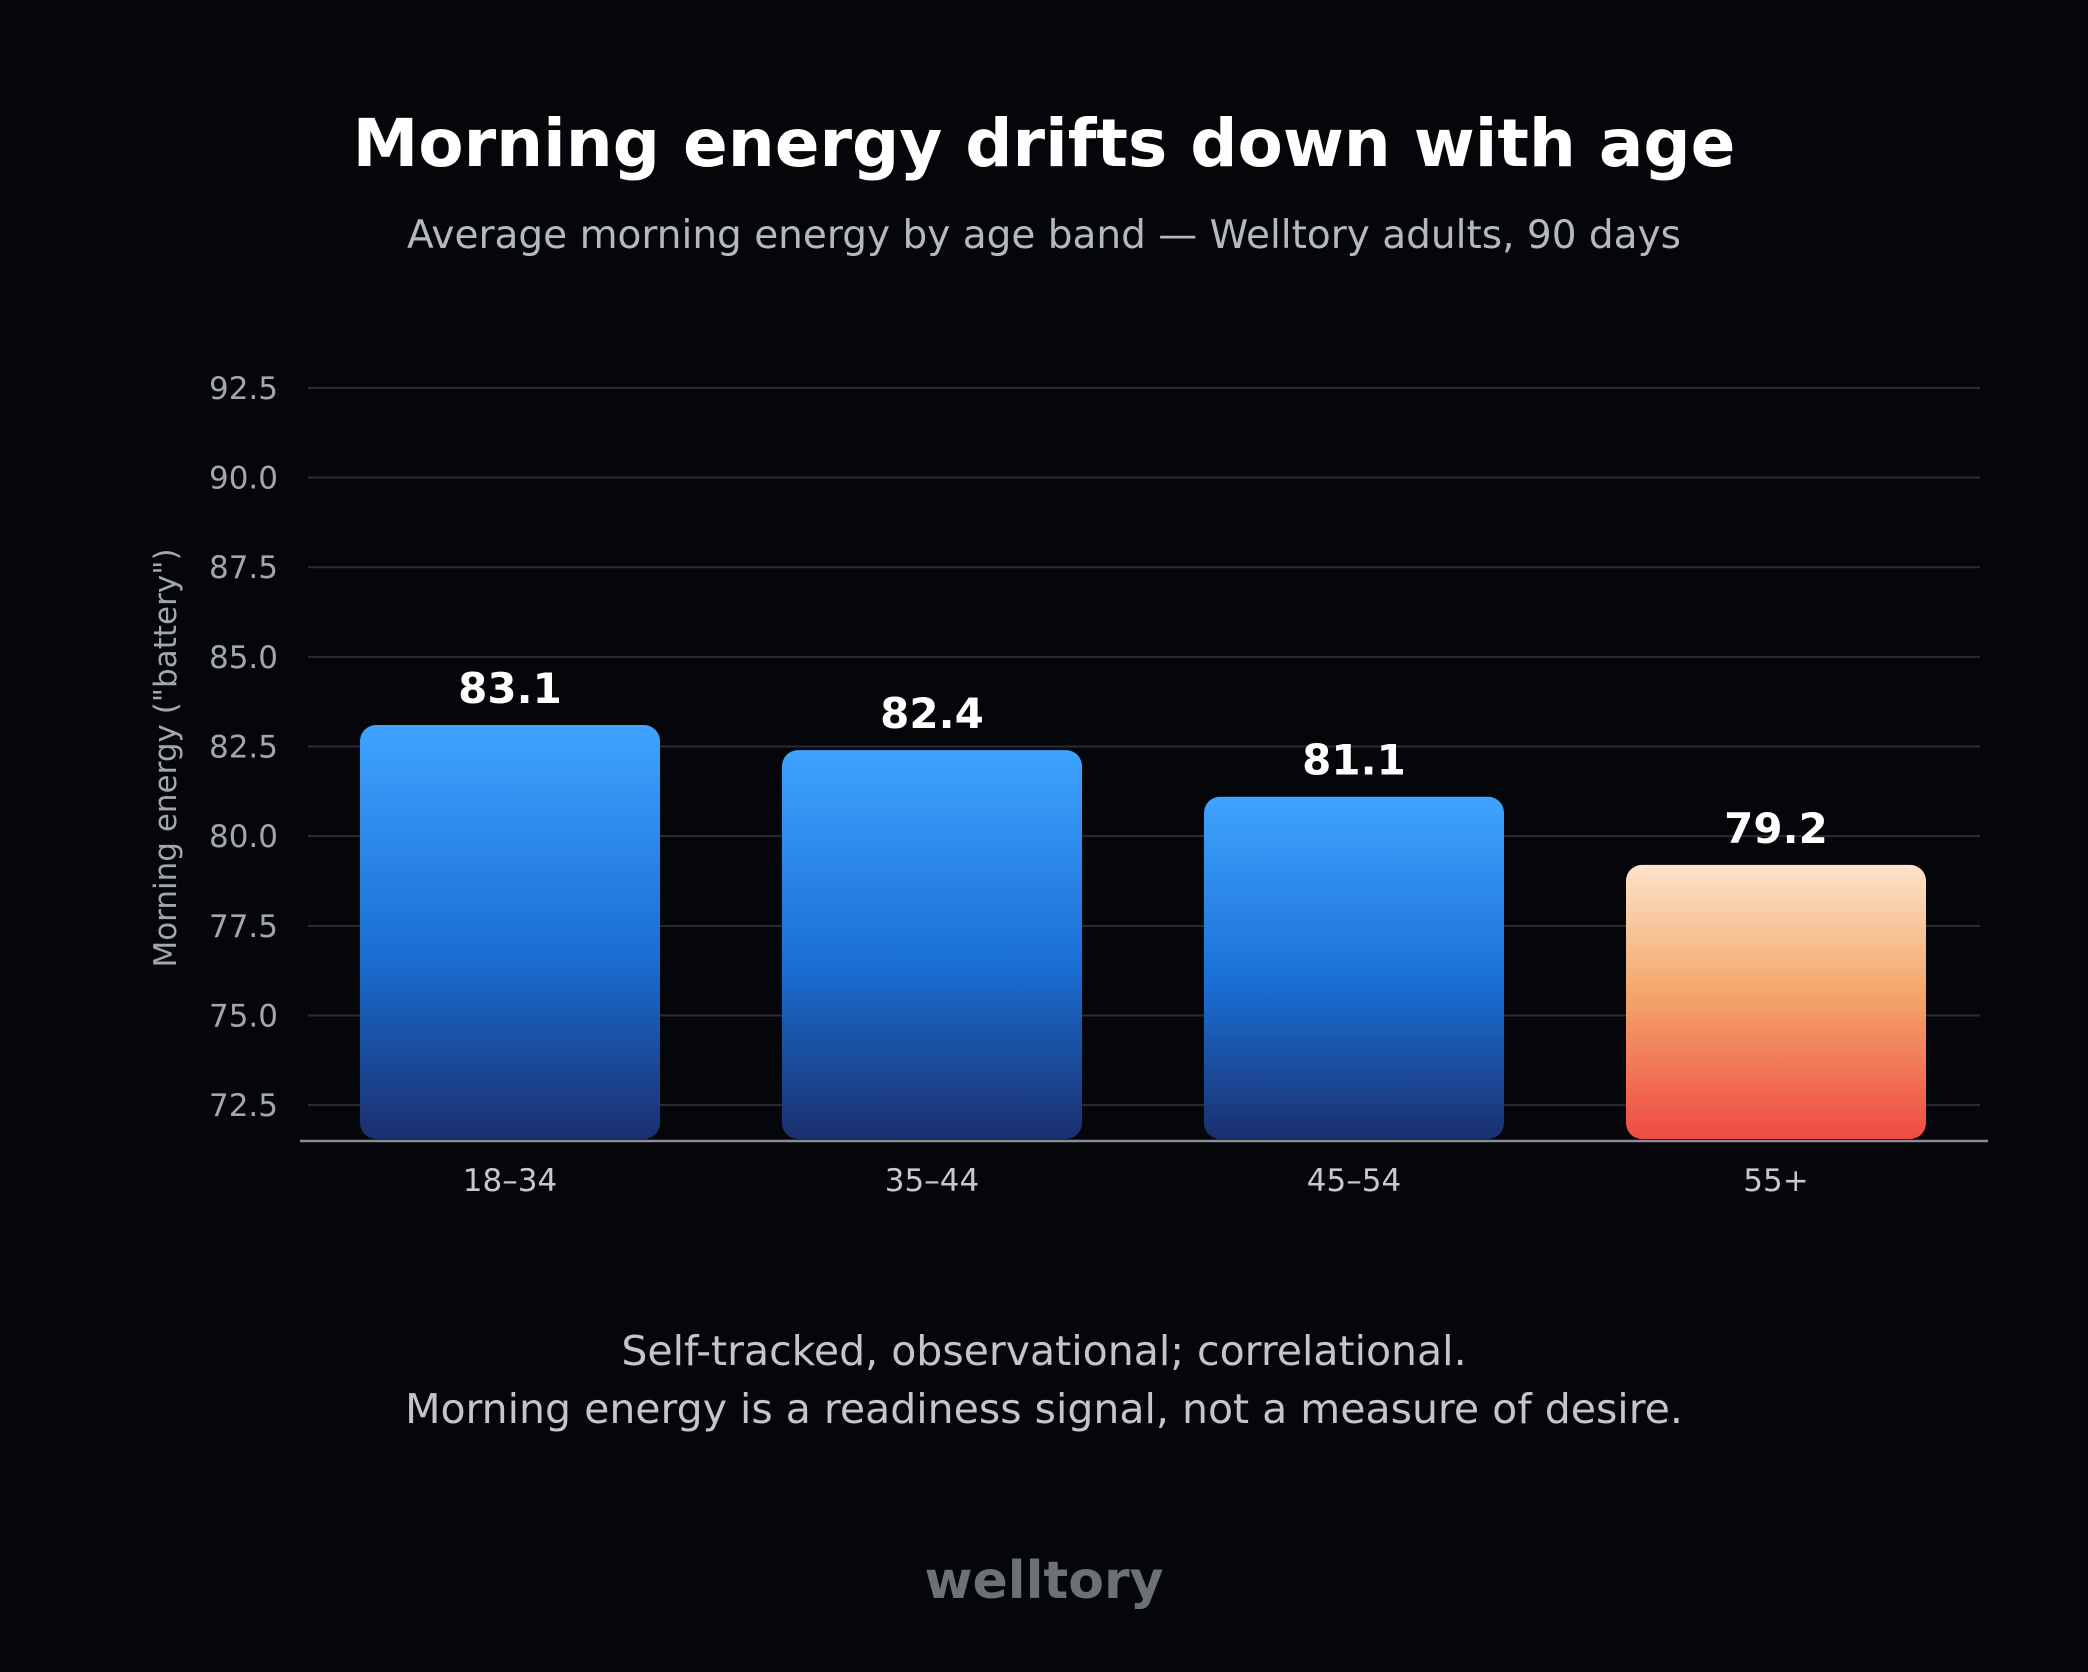  I want to click on x-tick-label: 45–54, so click(1354, 1181).